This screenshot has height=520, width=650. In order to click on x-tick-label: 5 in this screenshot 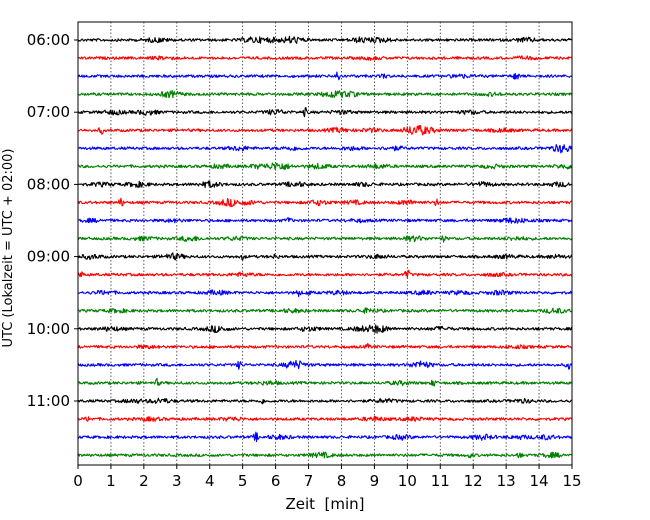, I will do `click(243, 481)`.